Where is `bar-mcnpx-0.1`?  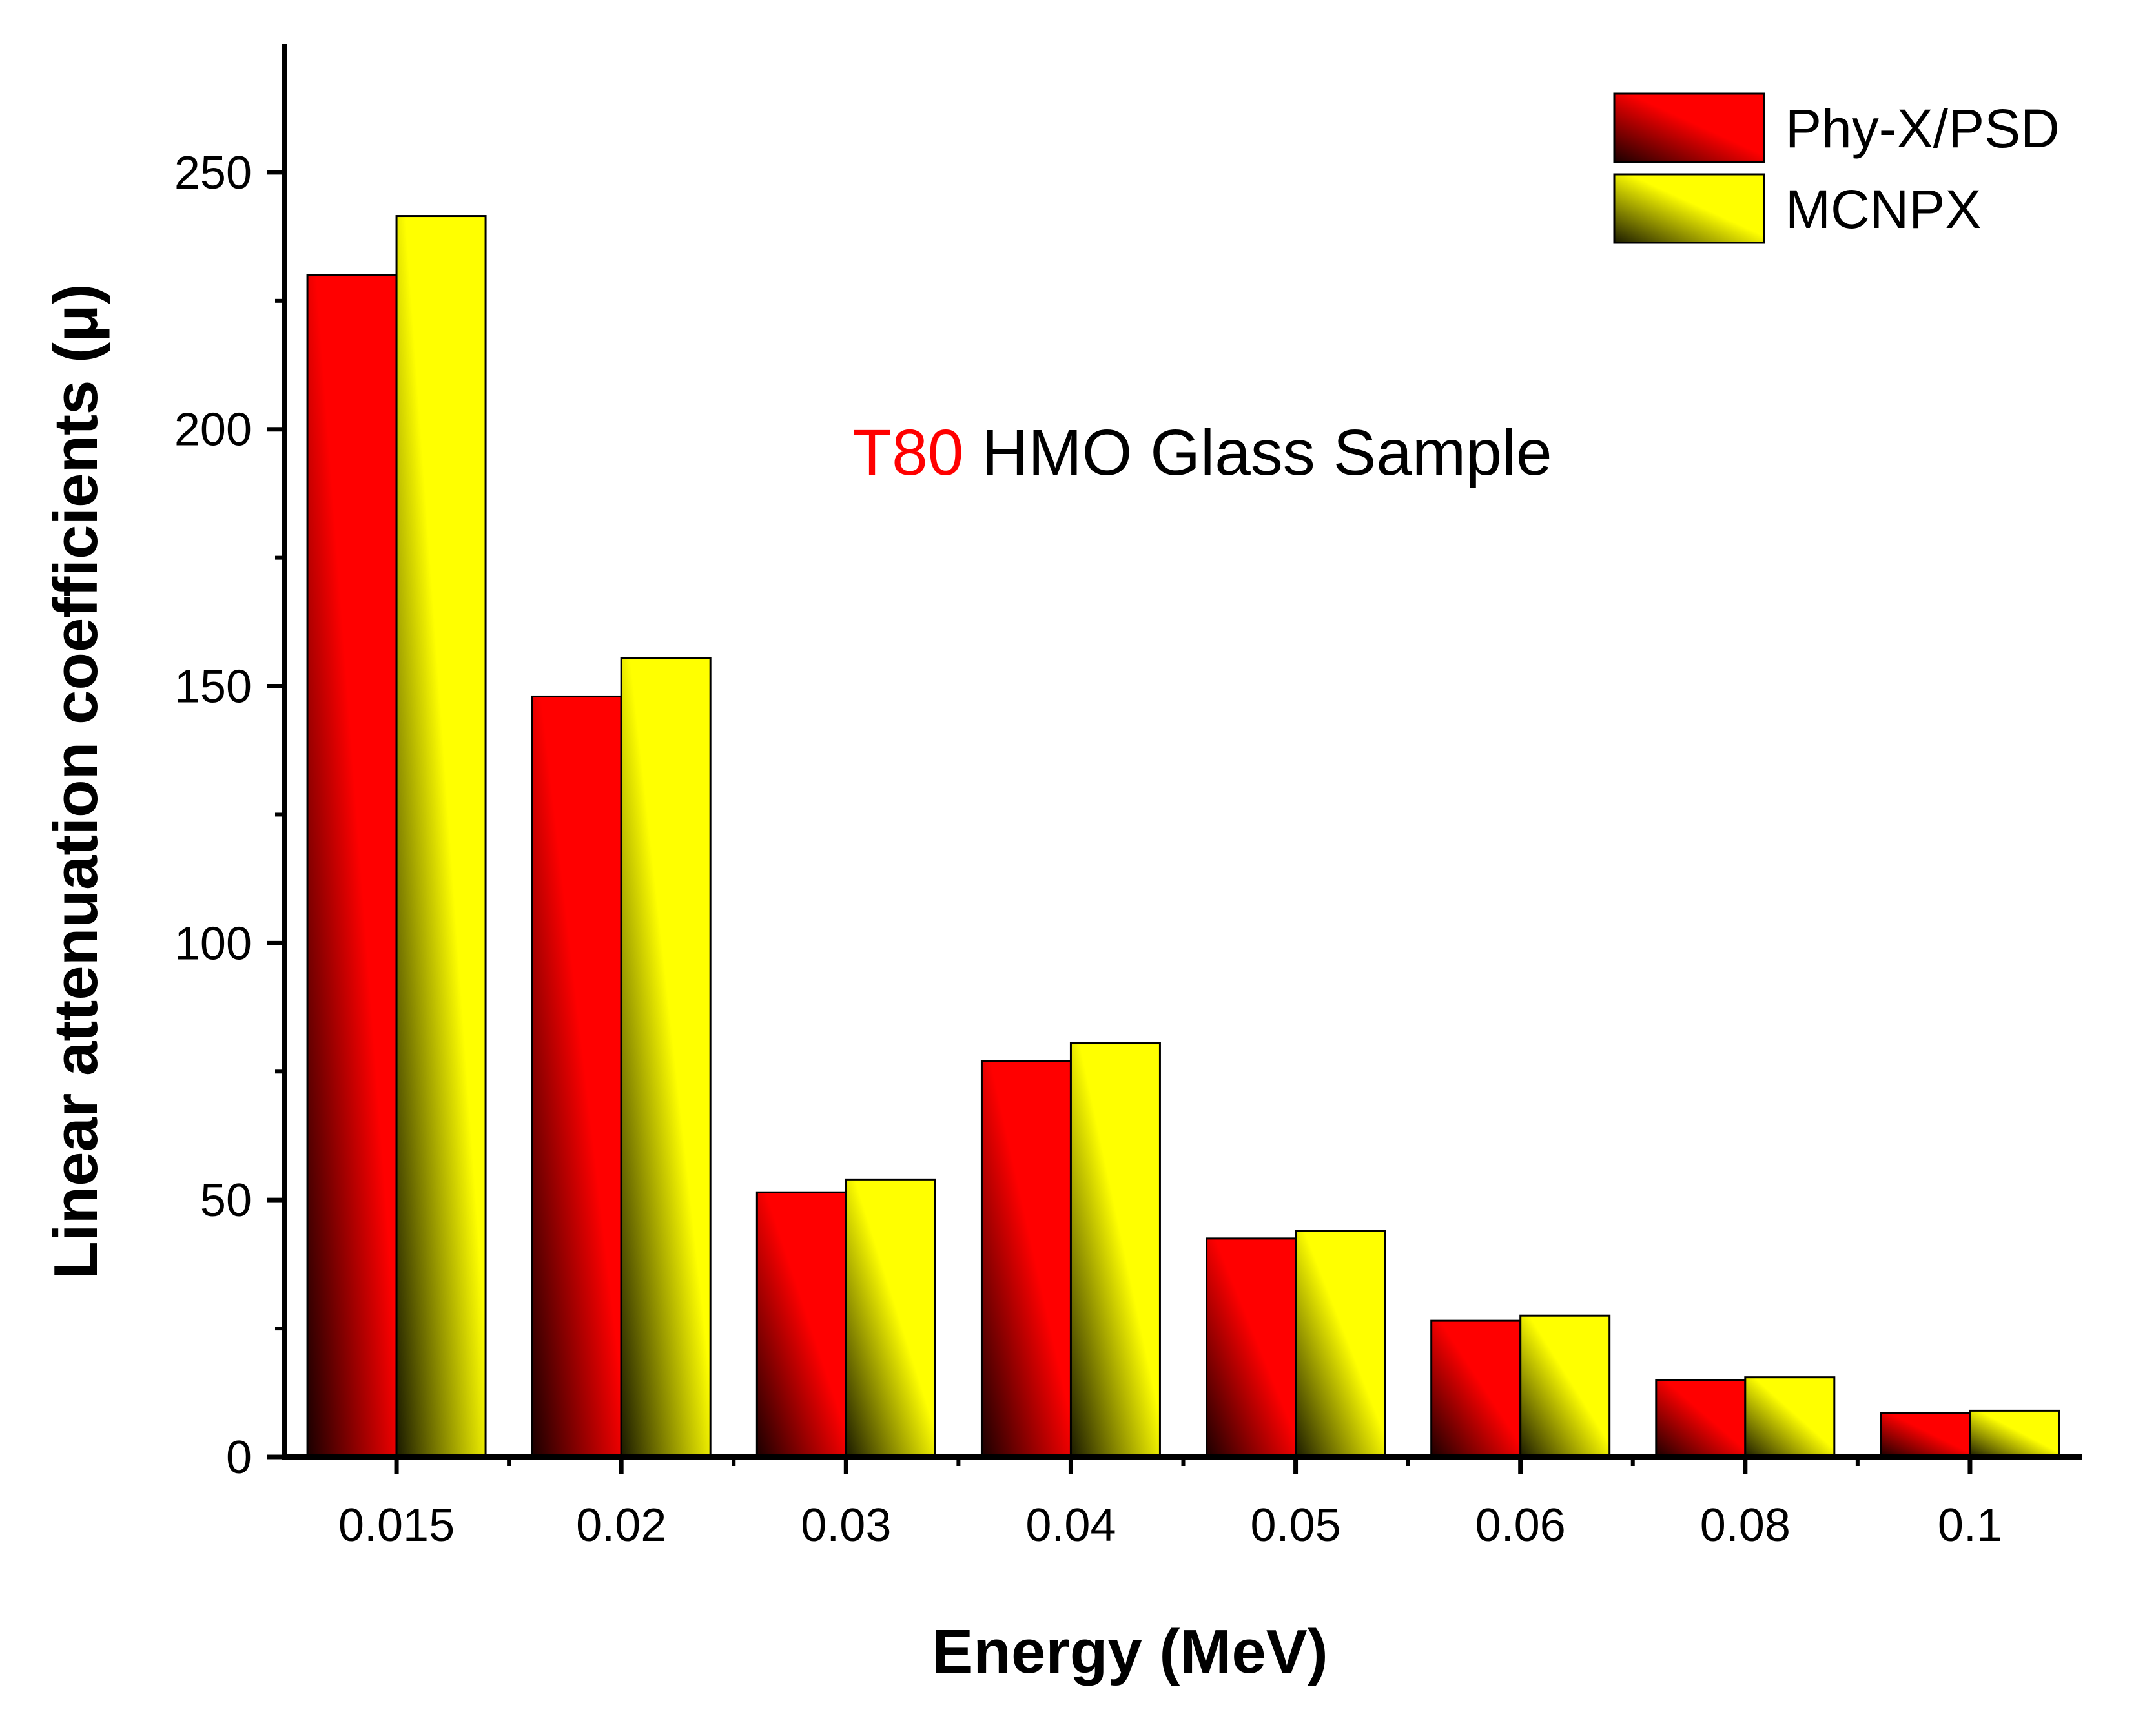 bar-mcnpx-0.1 is located at coordinates (2015, 1433).